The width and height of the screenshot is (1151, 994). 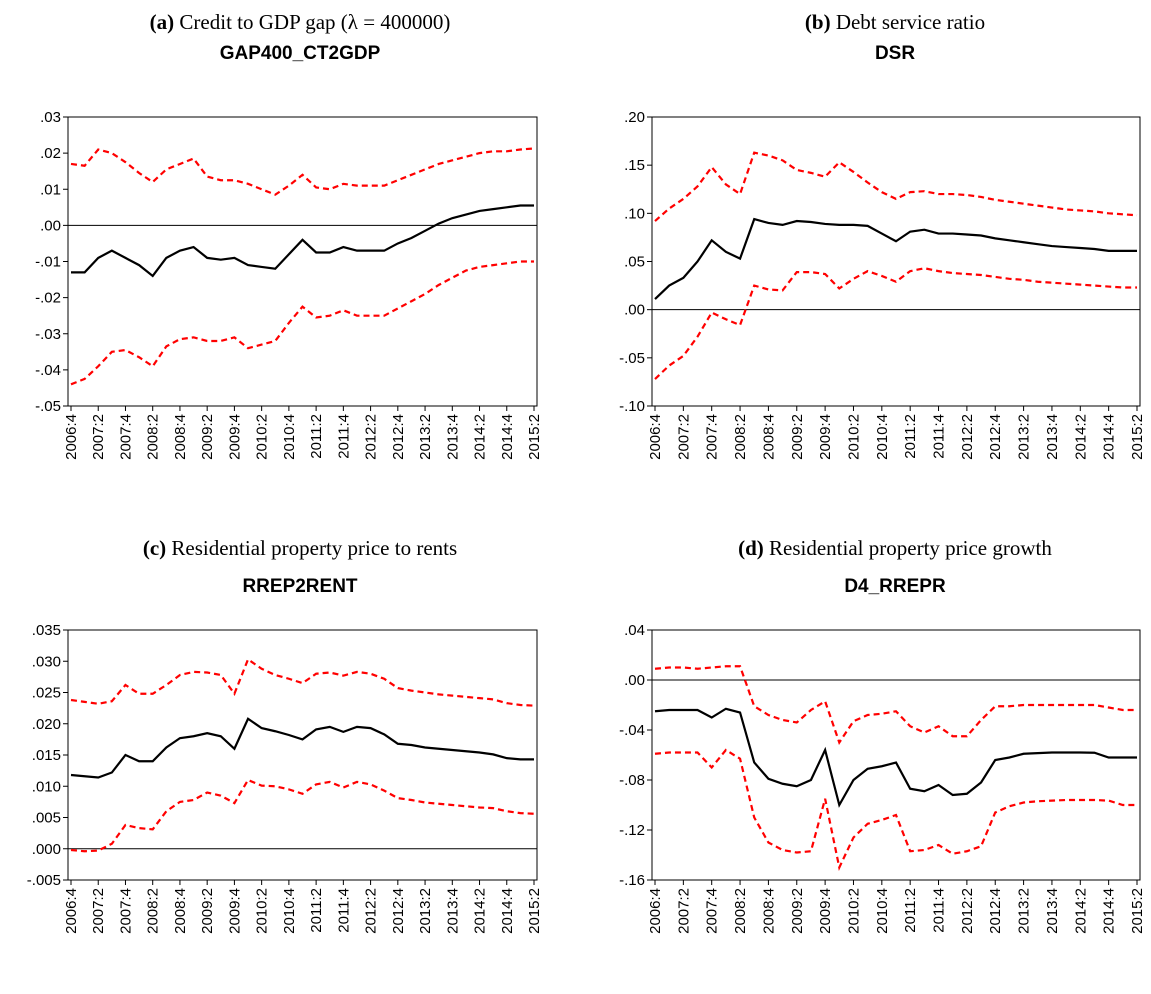 What do you see at coordinates (634, 630) in the screenshot?
I see `y-tick-label: .04` at bounding box center [634, 630].